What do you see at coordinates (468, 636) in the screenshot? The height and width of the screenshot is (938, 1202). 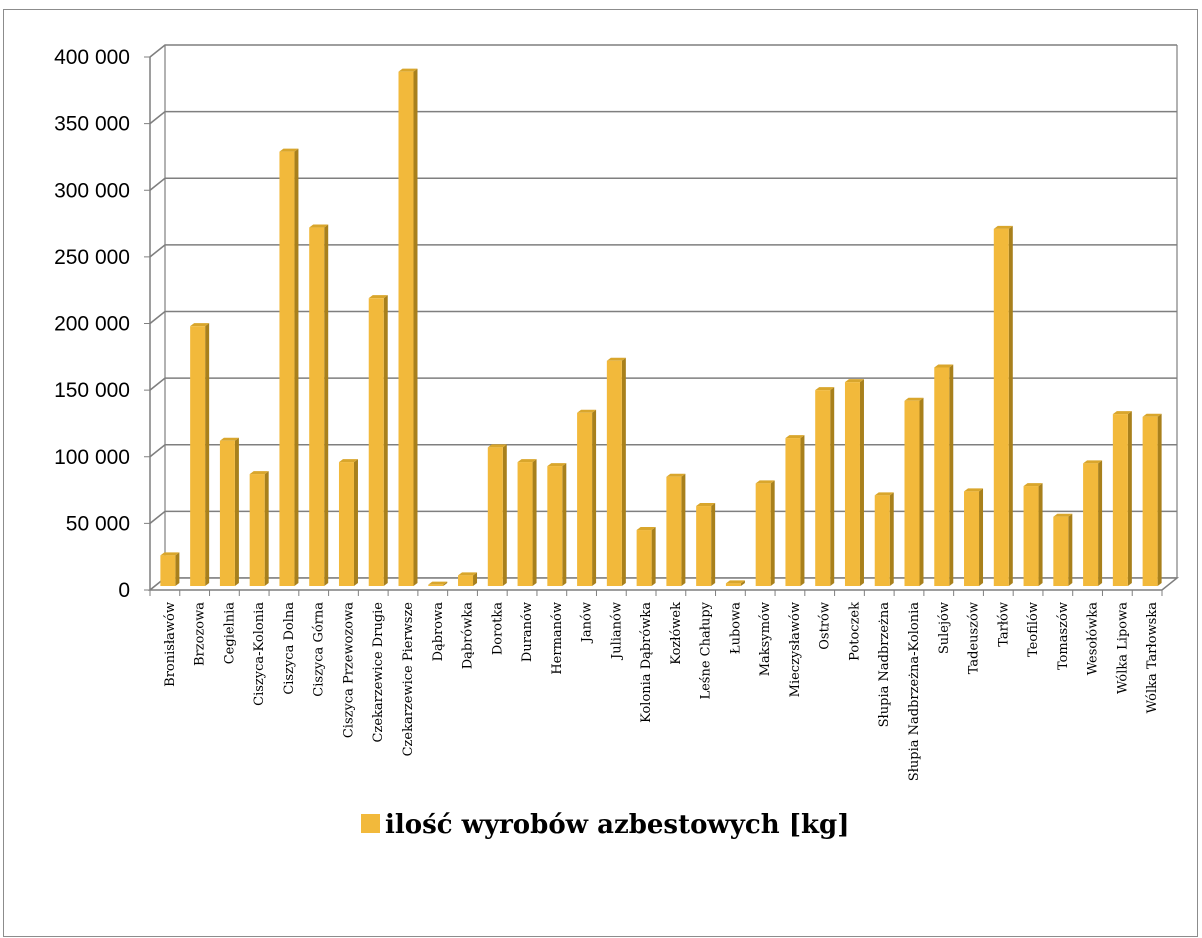 I see `x-tick-label: Dąbrówka` at bounding box center [468, 636].